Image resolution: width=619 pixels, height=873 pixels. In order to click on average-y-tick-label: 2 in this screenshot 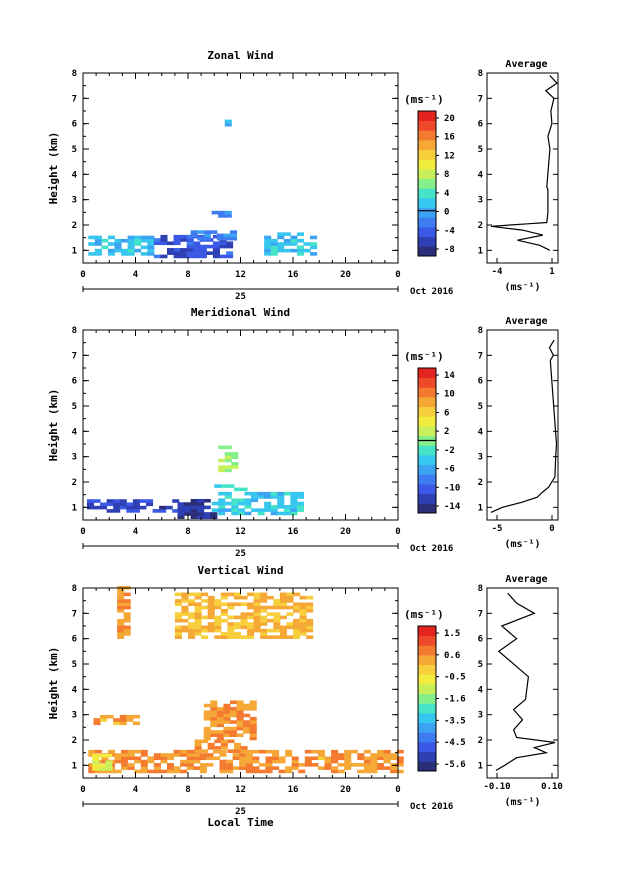, I will do `click(480, 226)`.